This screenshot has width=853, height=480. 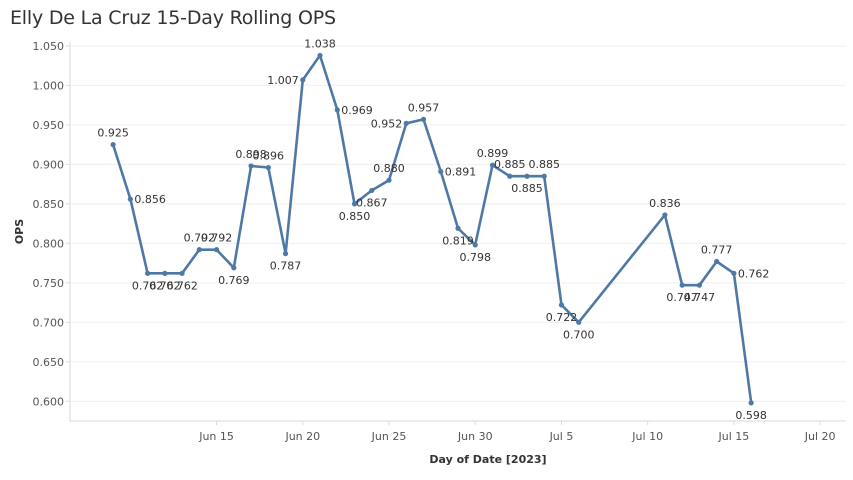 I want to click on data-label: 0.899, so click(x=493, y=153).